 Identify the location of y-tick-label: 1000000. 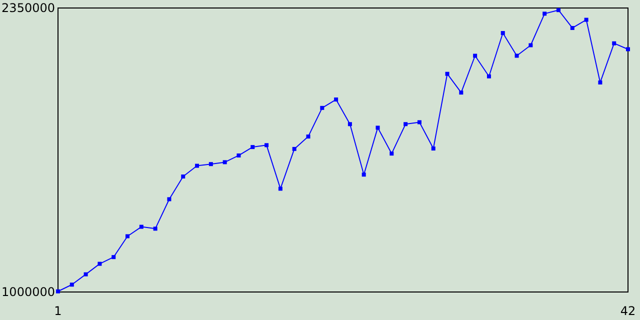
(28, 292).